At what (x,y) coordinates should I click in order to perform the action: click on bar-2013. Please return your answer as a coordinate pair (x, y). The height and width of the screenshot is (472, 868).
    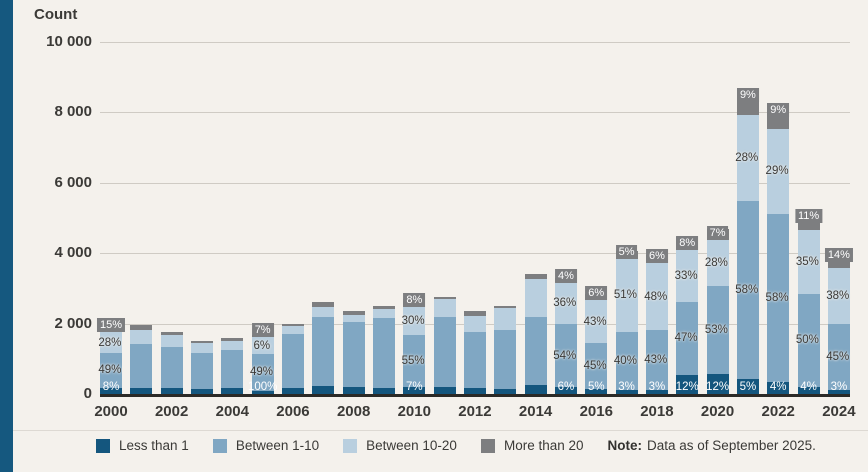
    Looking at the image, I should click on (505, 350).